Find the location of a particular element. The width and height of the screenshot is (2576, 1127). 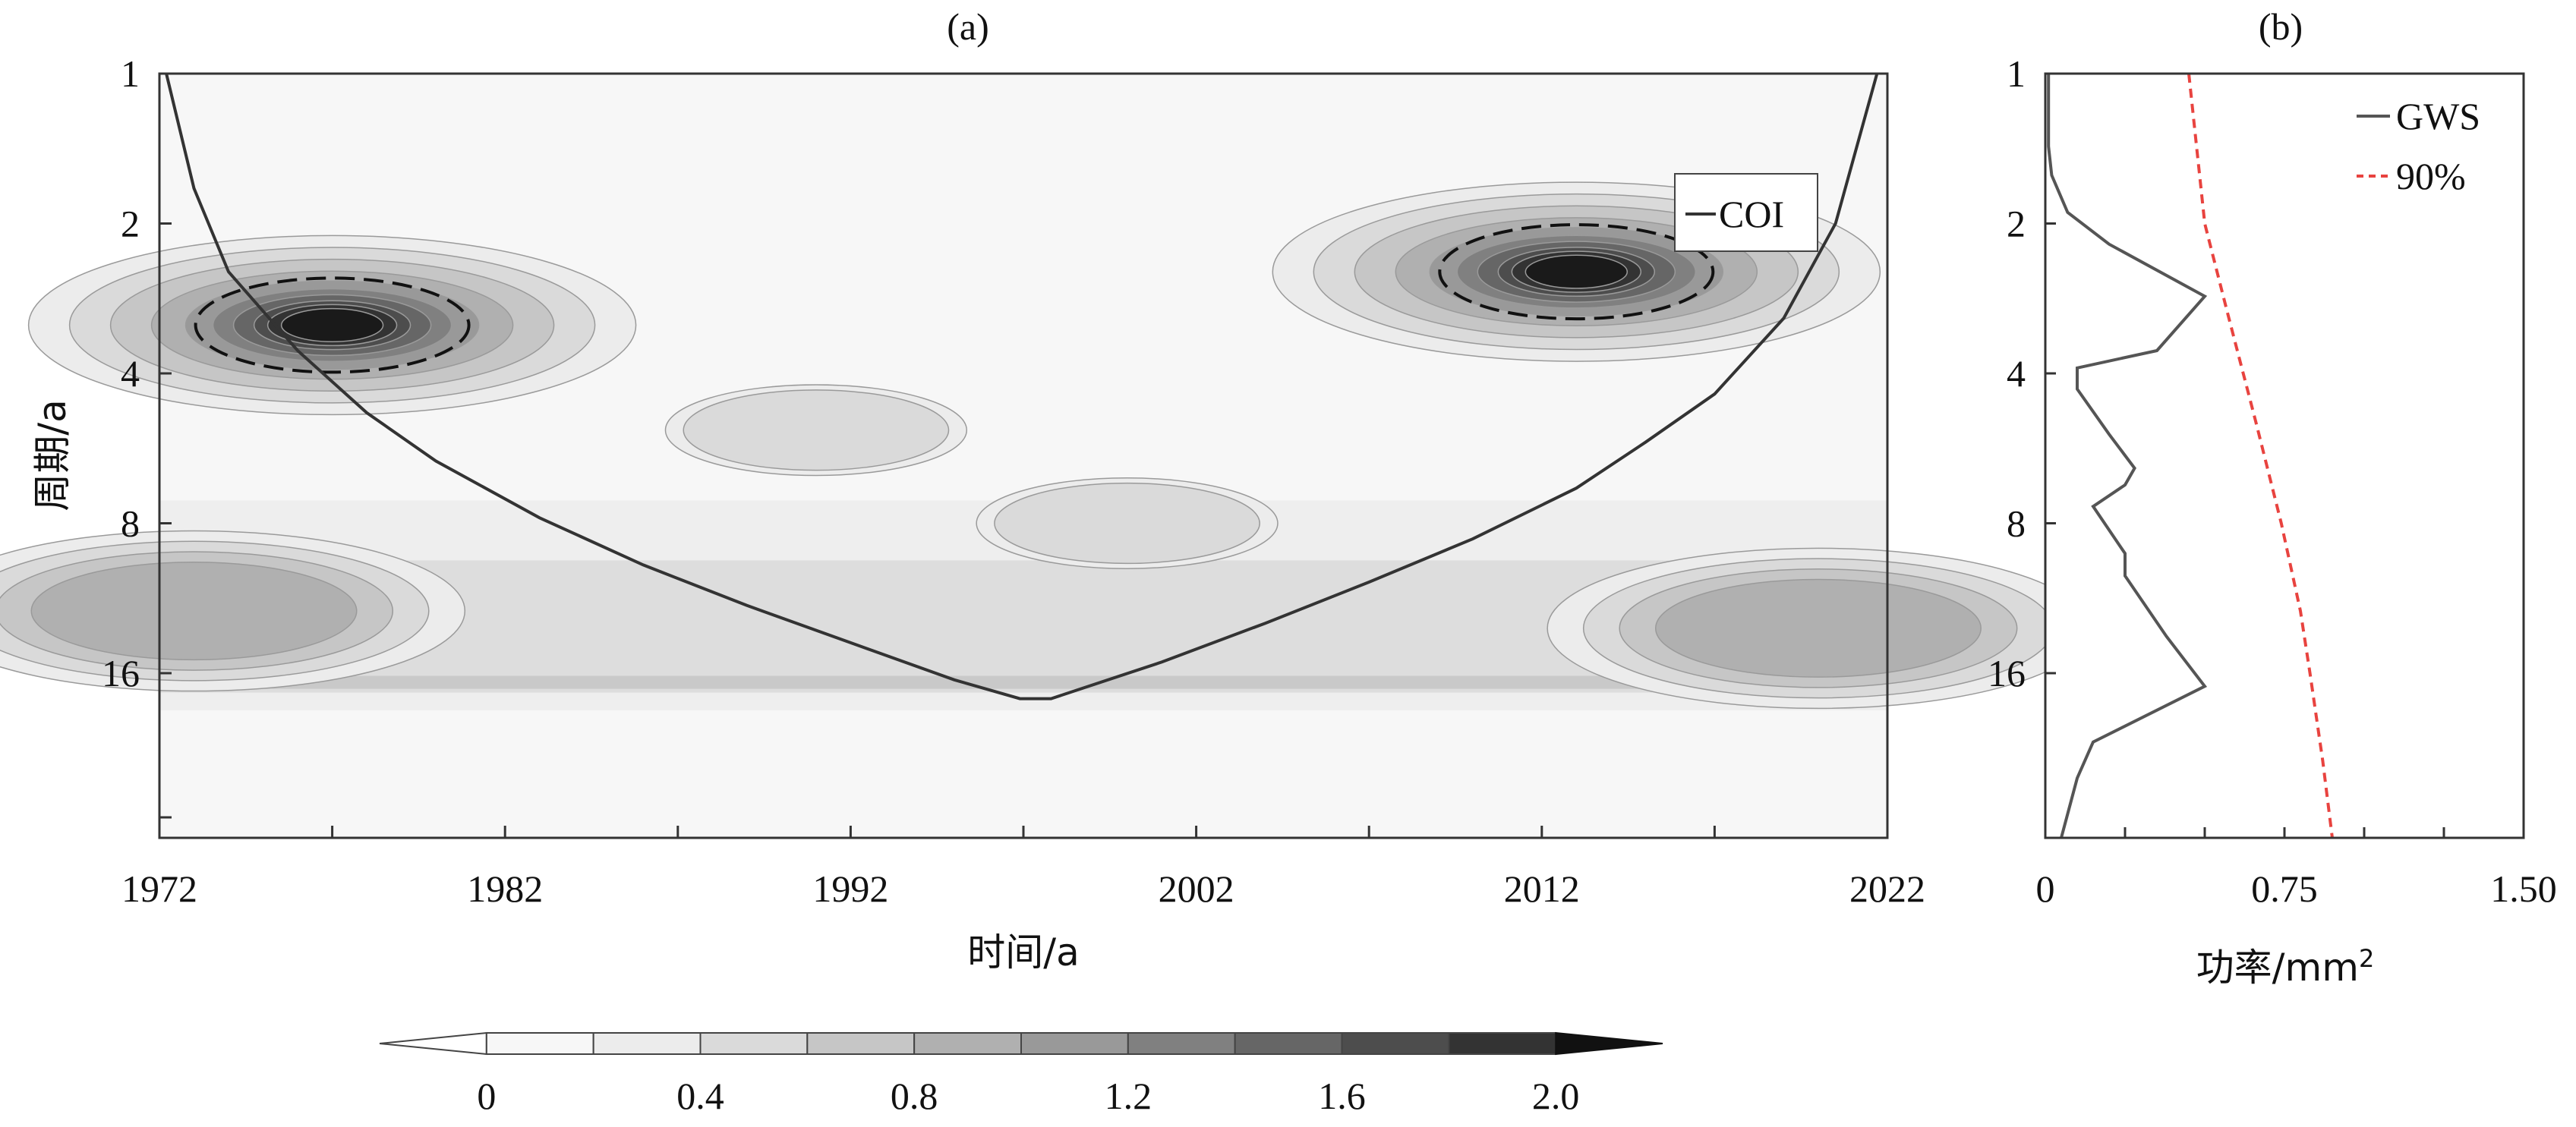

coi-legend-label: COI is located at coordinates (1751, 214).